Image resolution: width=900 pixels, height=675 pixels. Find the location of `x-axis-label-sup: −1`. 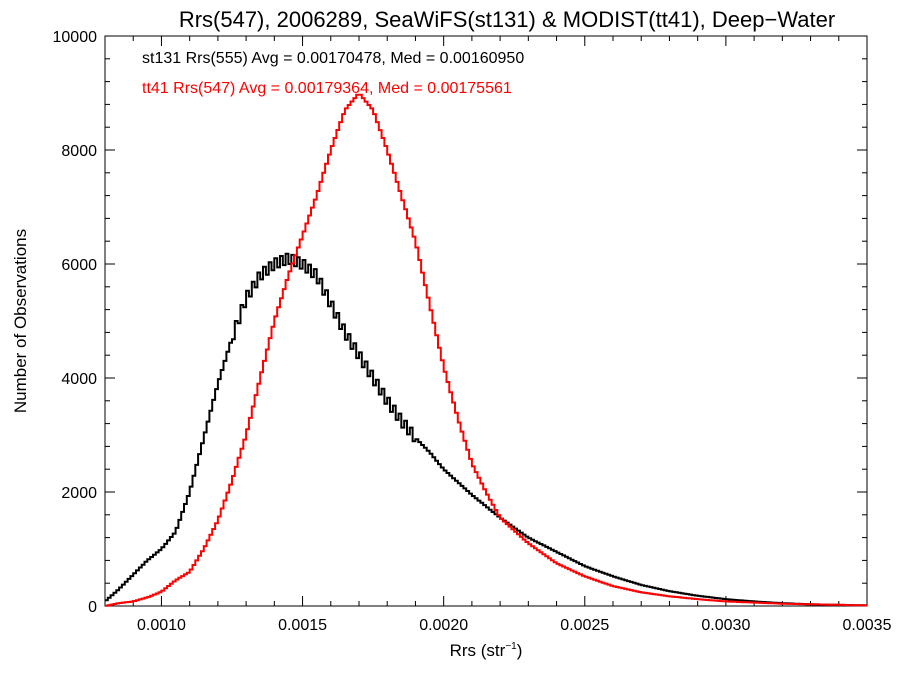

x-axis-label-sup: −1 is located at coordinates (511, 646).